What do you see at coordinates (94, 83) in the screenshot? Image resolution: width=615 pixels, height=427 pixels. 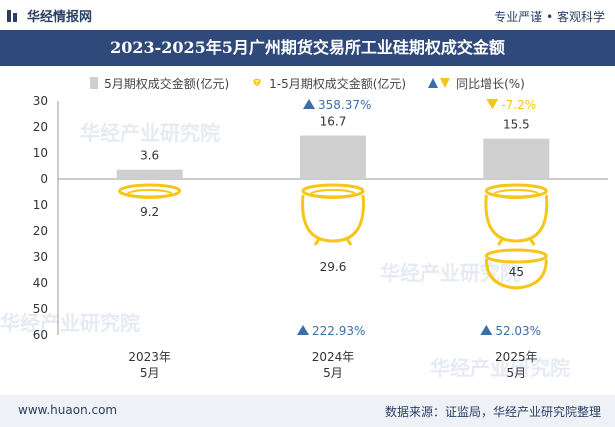 I see `legend-swatch-bar` at bounding box center [94, 83].